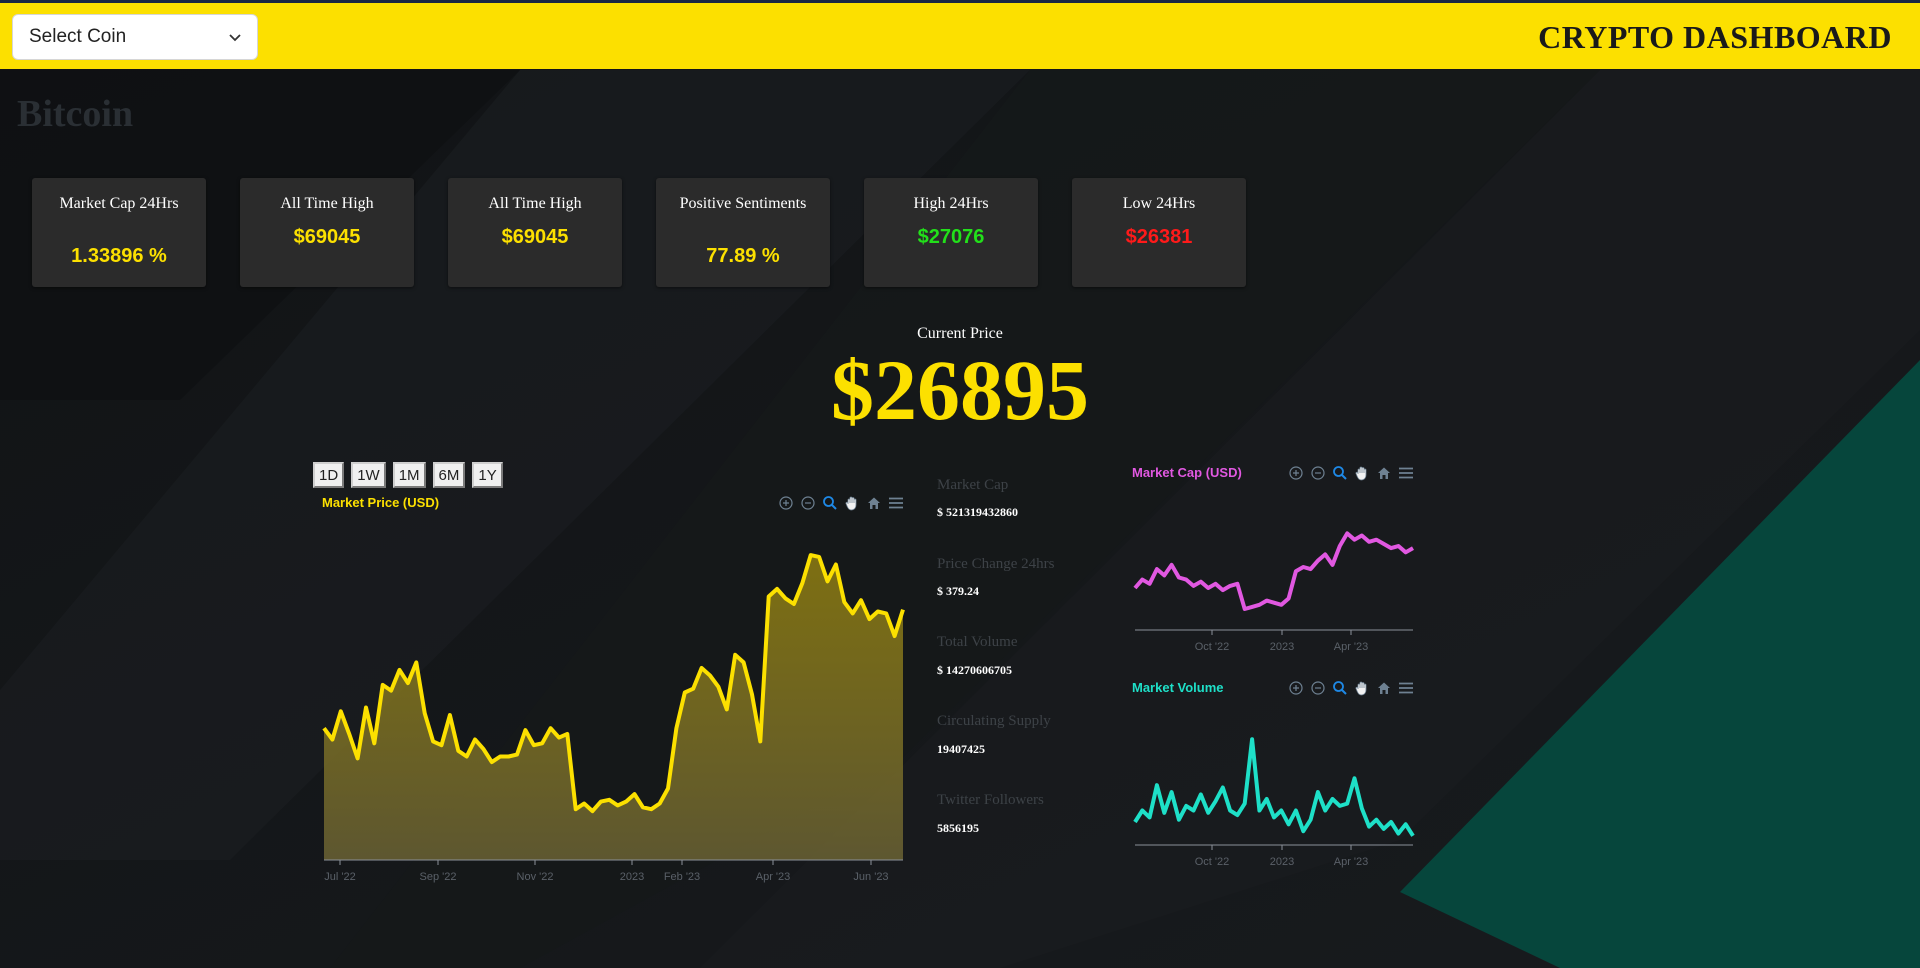 The width and height of the screenshot is (1920, 968). What do you see at coordinates (535, 877) in the screenshot?
I see `x-tick-label: Nov '22` at bounding box center [535, 877].